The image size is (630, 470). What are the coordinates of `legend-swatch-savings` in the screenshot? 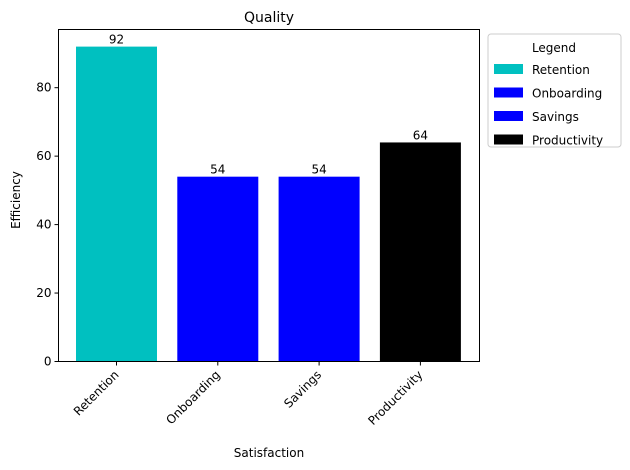 It's located at (508, 116).